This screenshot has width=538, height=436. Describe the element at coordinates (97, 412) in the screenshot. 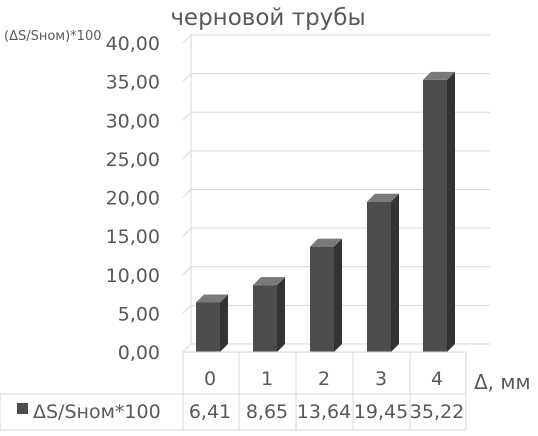

I see `legend-entry: ΔS/Sном*100` at that location.